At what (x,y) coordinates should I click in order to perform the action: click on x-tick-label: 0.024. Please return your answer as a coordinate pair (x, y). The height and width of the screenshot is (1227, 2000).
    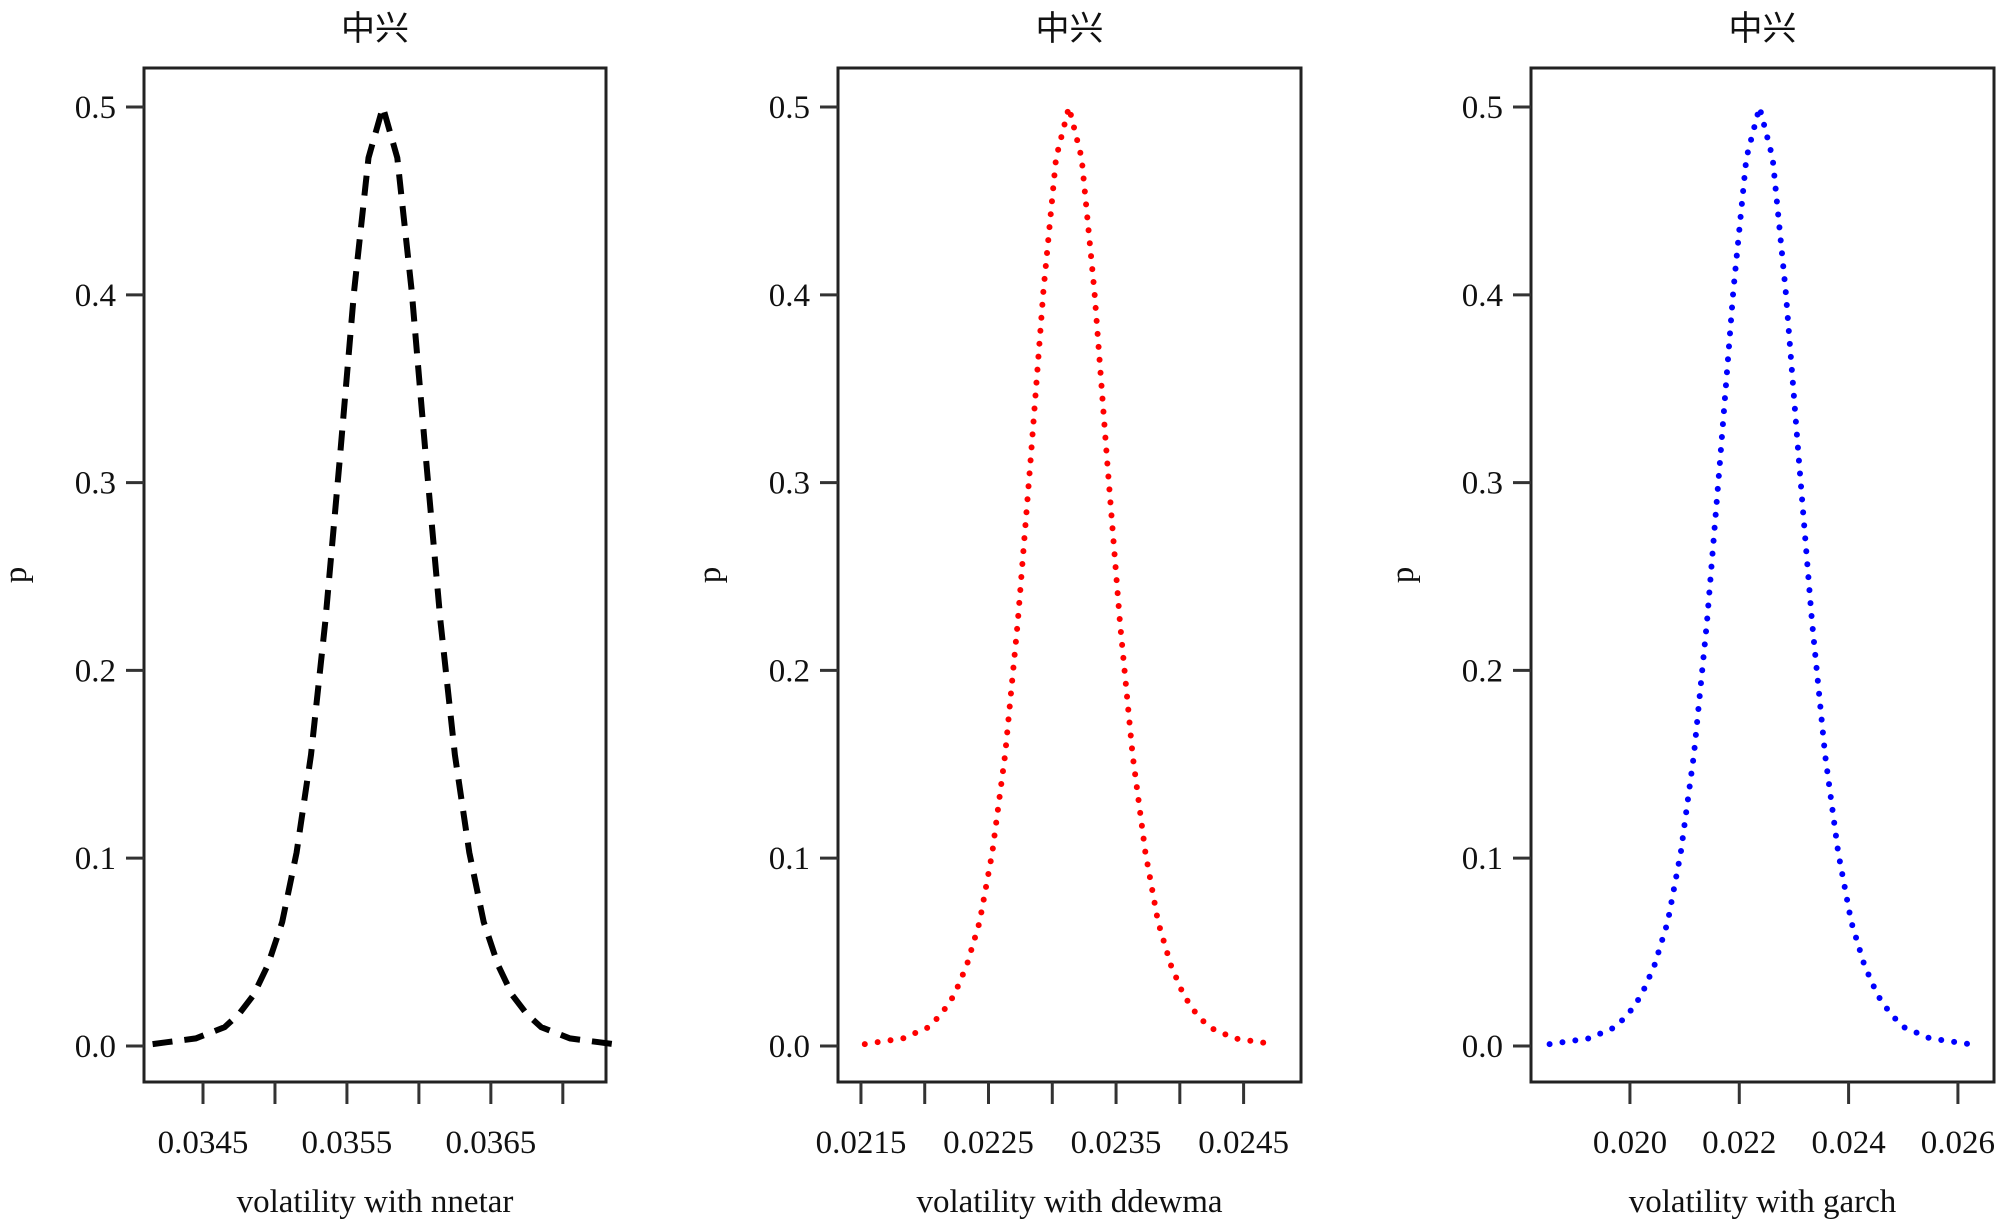
    Looking at the image, I should click on (1848, 1143).